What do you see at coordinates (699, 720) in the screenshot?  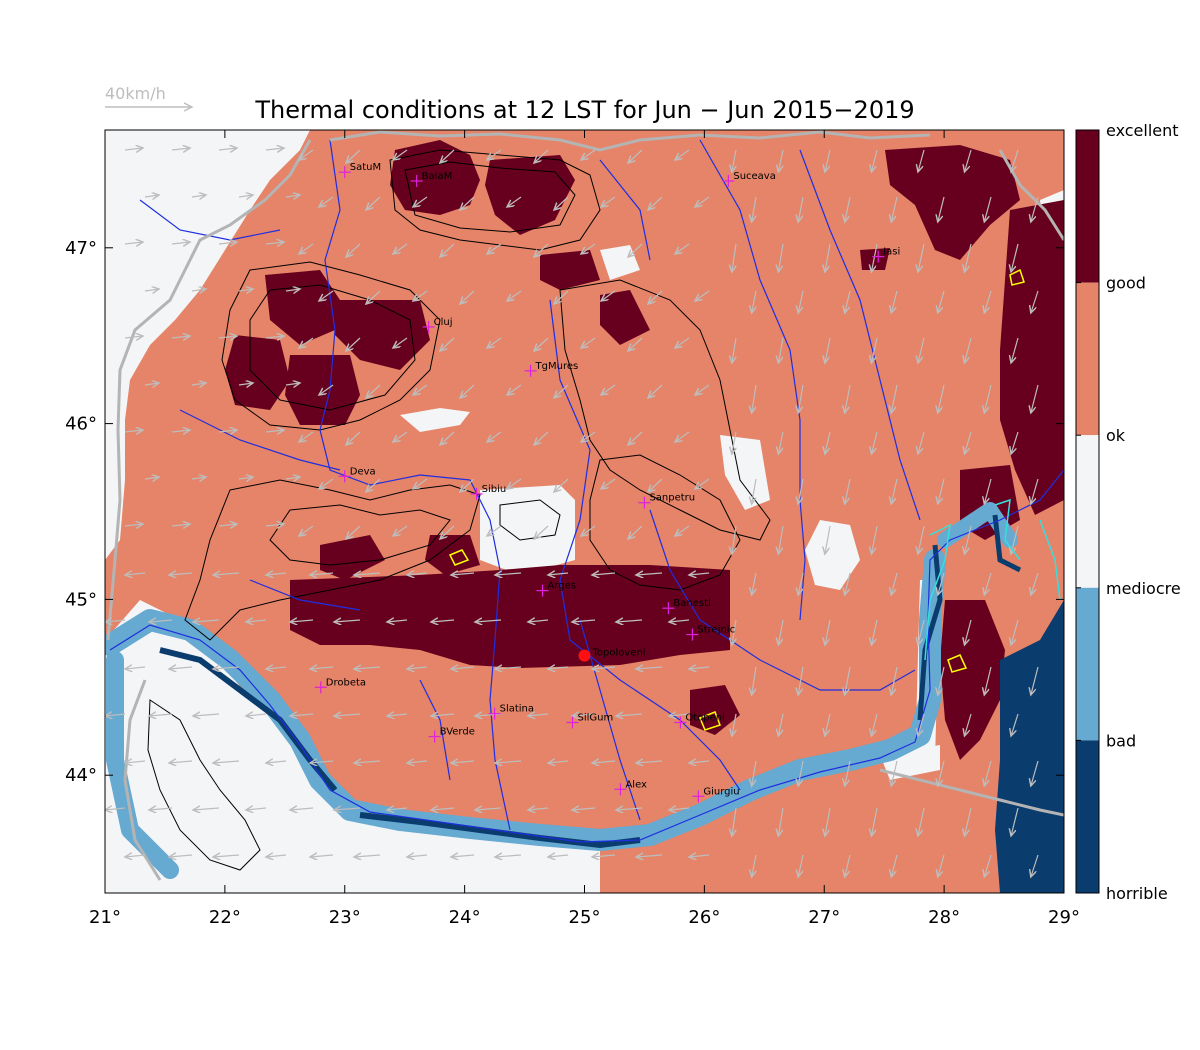 I see `city-marker: Otopeni` at bounding box center [699, 720].